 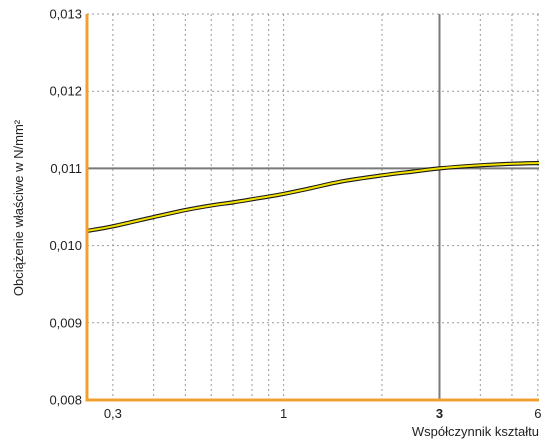 What do you see at coordinates (65, 322) in the screenshot?
I see `y-tick-label-1: 0,009` at bounding box center [65, 322].